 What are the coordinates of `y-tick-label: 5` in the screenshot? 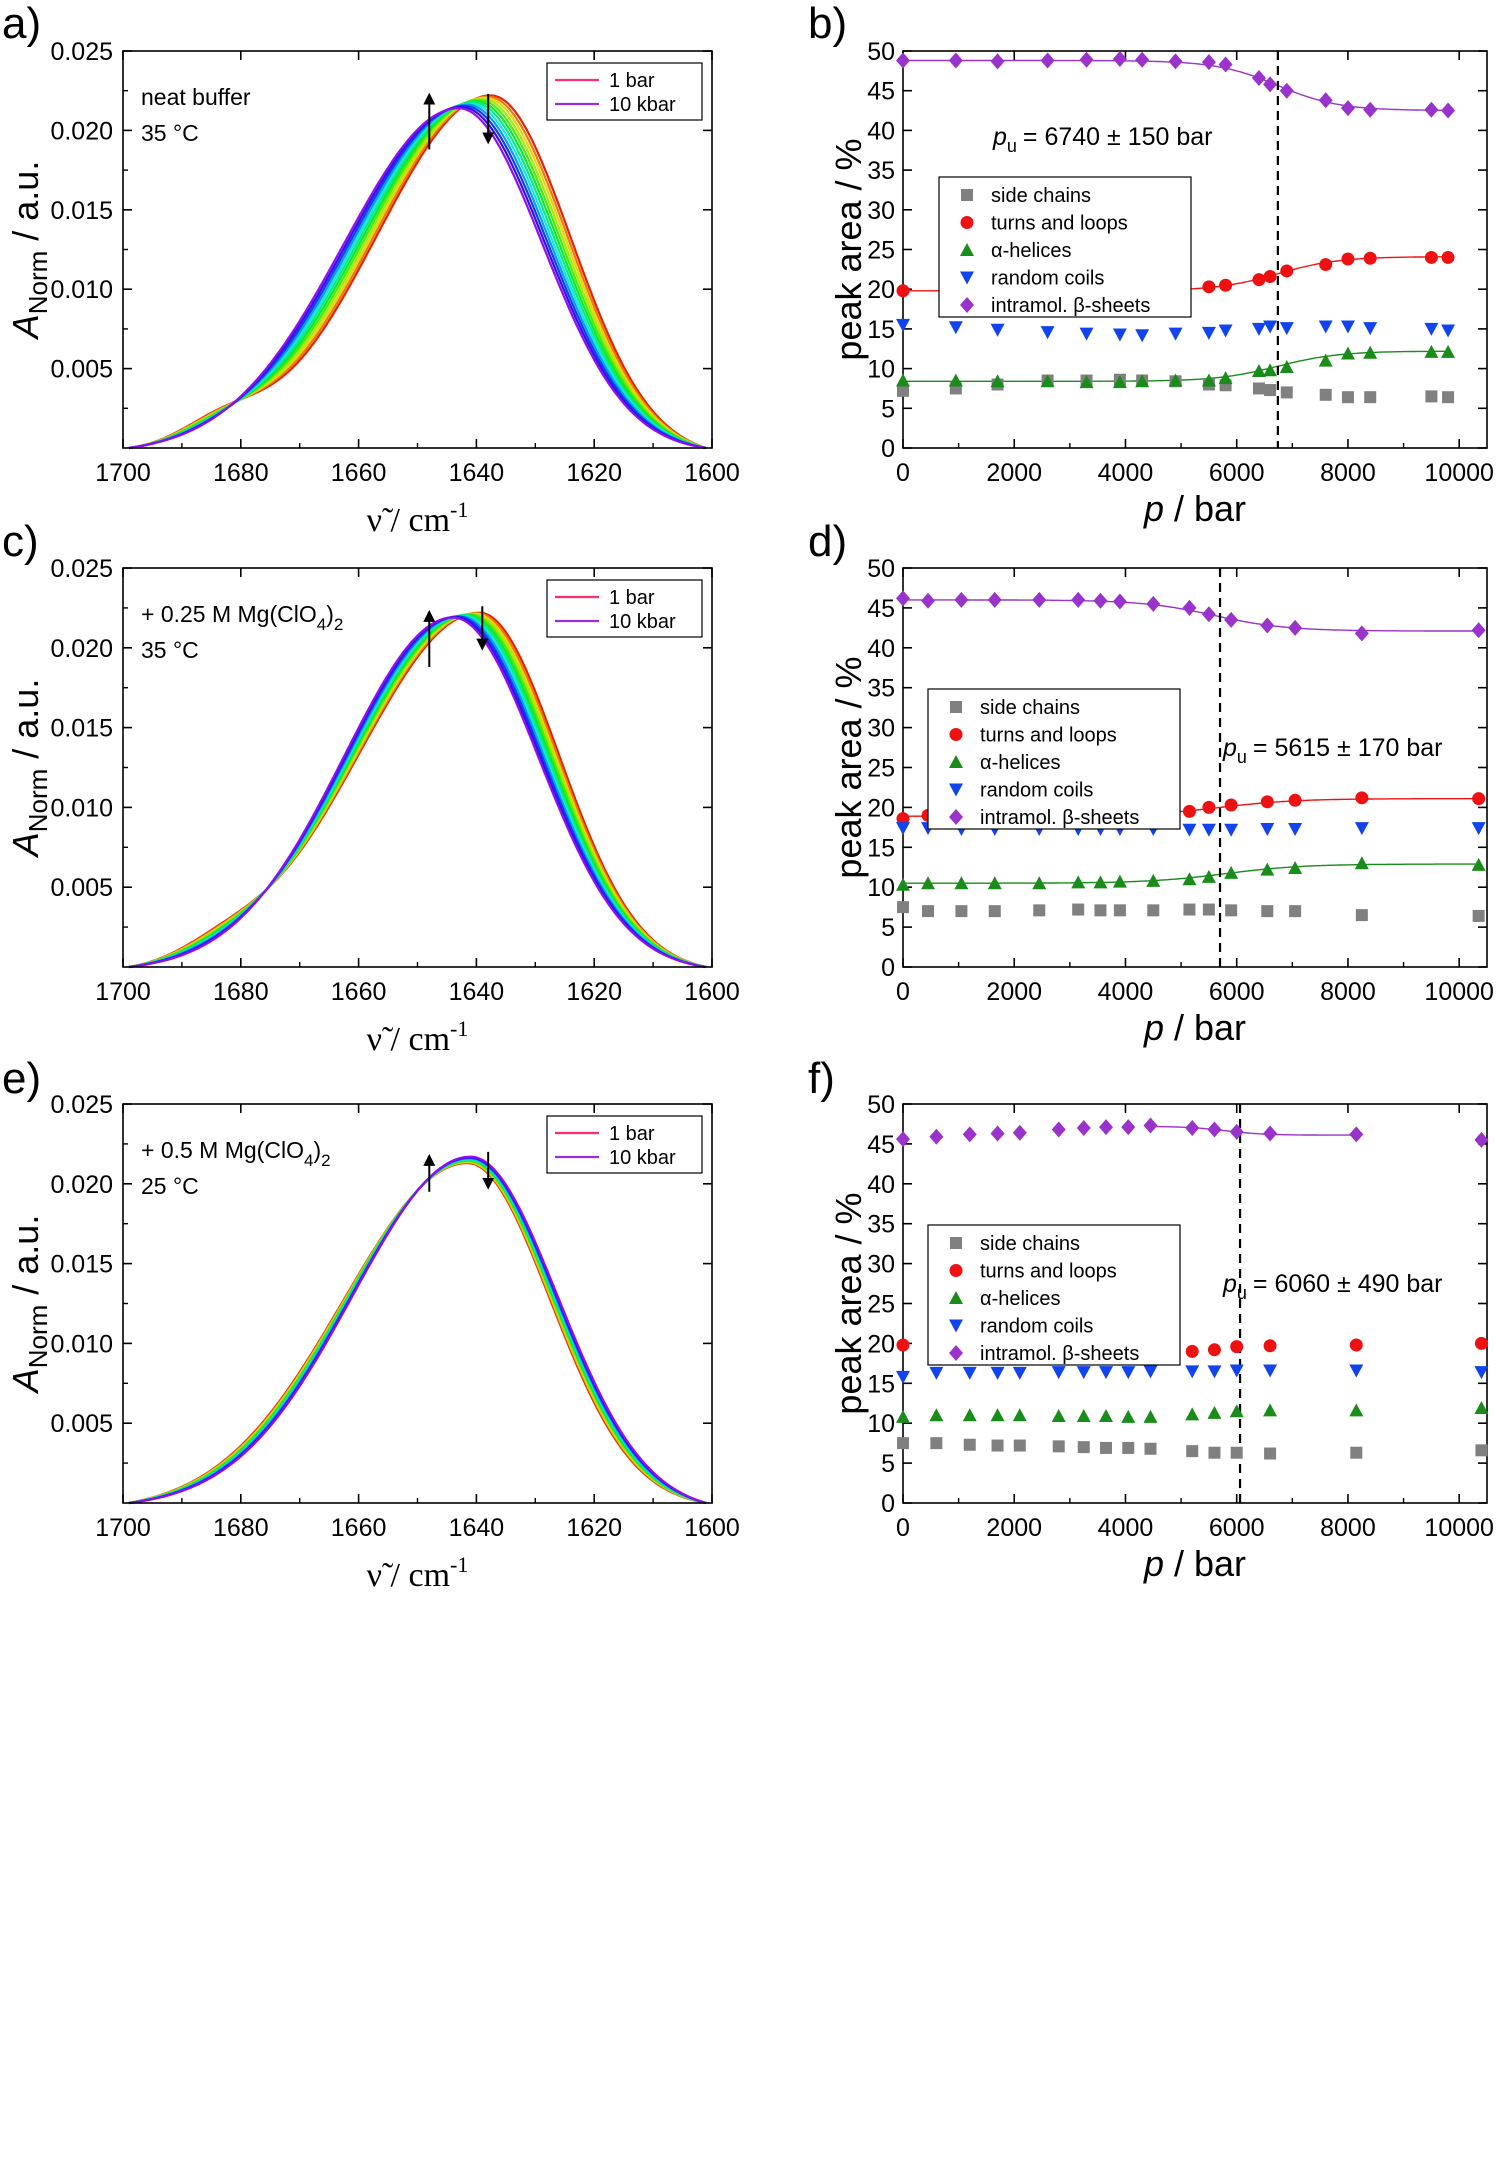 It's located at (888, 1464).